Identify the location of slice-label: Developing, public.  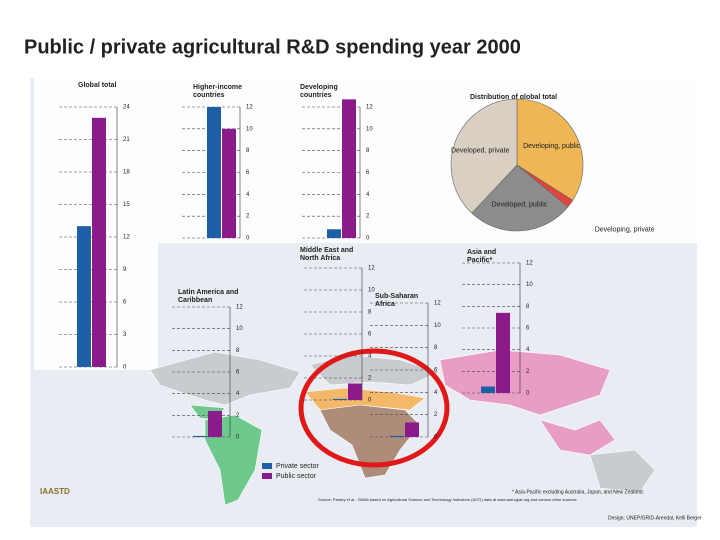
(552, 146).